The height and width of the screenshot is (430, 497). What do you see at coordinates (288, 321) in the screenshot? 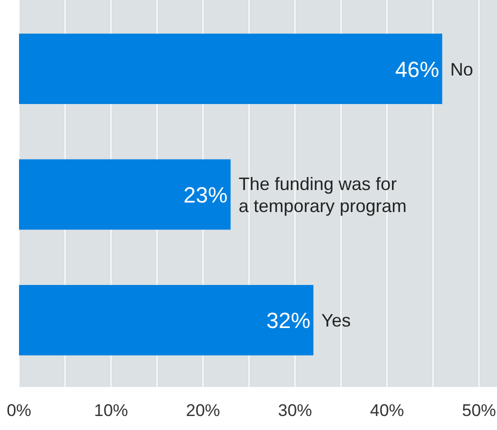
I see `data-label: 32%` at bounding box center [288, 321].